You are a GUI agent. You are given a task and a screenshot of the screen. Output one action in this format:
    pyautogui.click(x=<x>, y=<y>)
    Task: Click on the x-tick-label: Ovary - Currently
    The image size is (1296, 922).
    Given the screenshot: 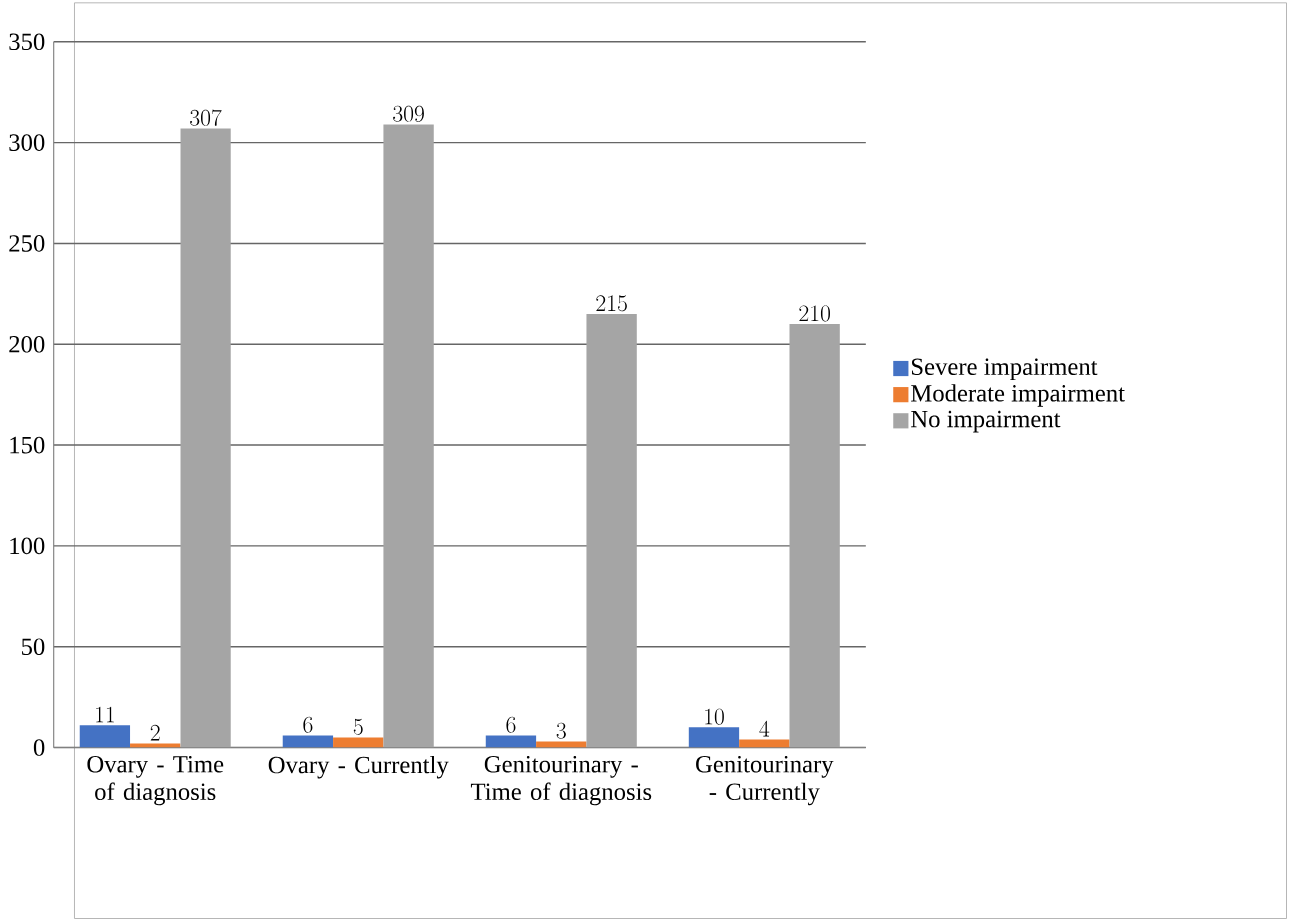 What is the action you would take?
    pyautogui.click(x=358, y=767)
    